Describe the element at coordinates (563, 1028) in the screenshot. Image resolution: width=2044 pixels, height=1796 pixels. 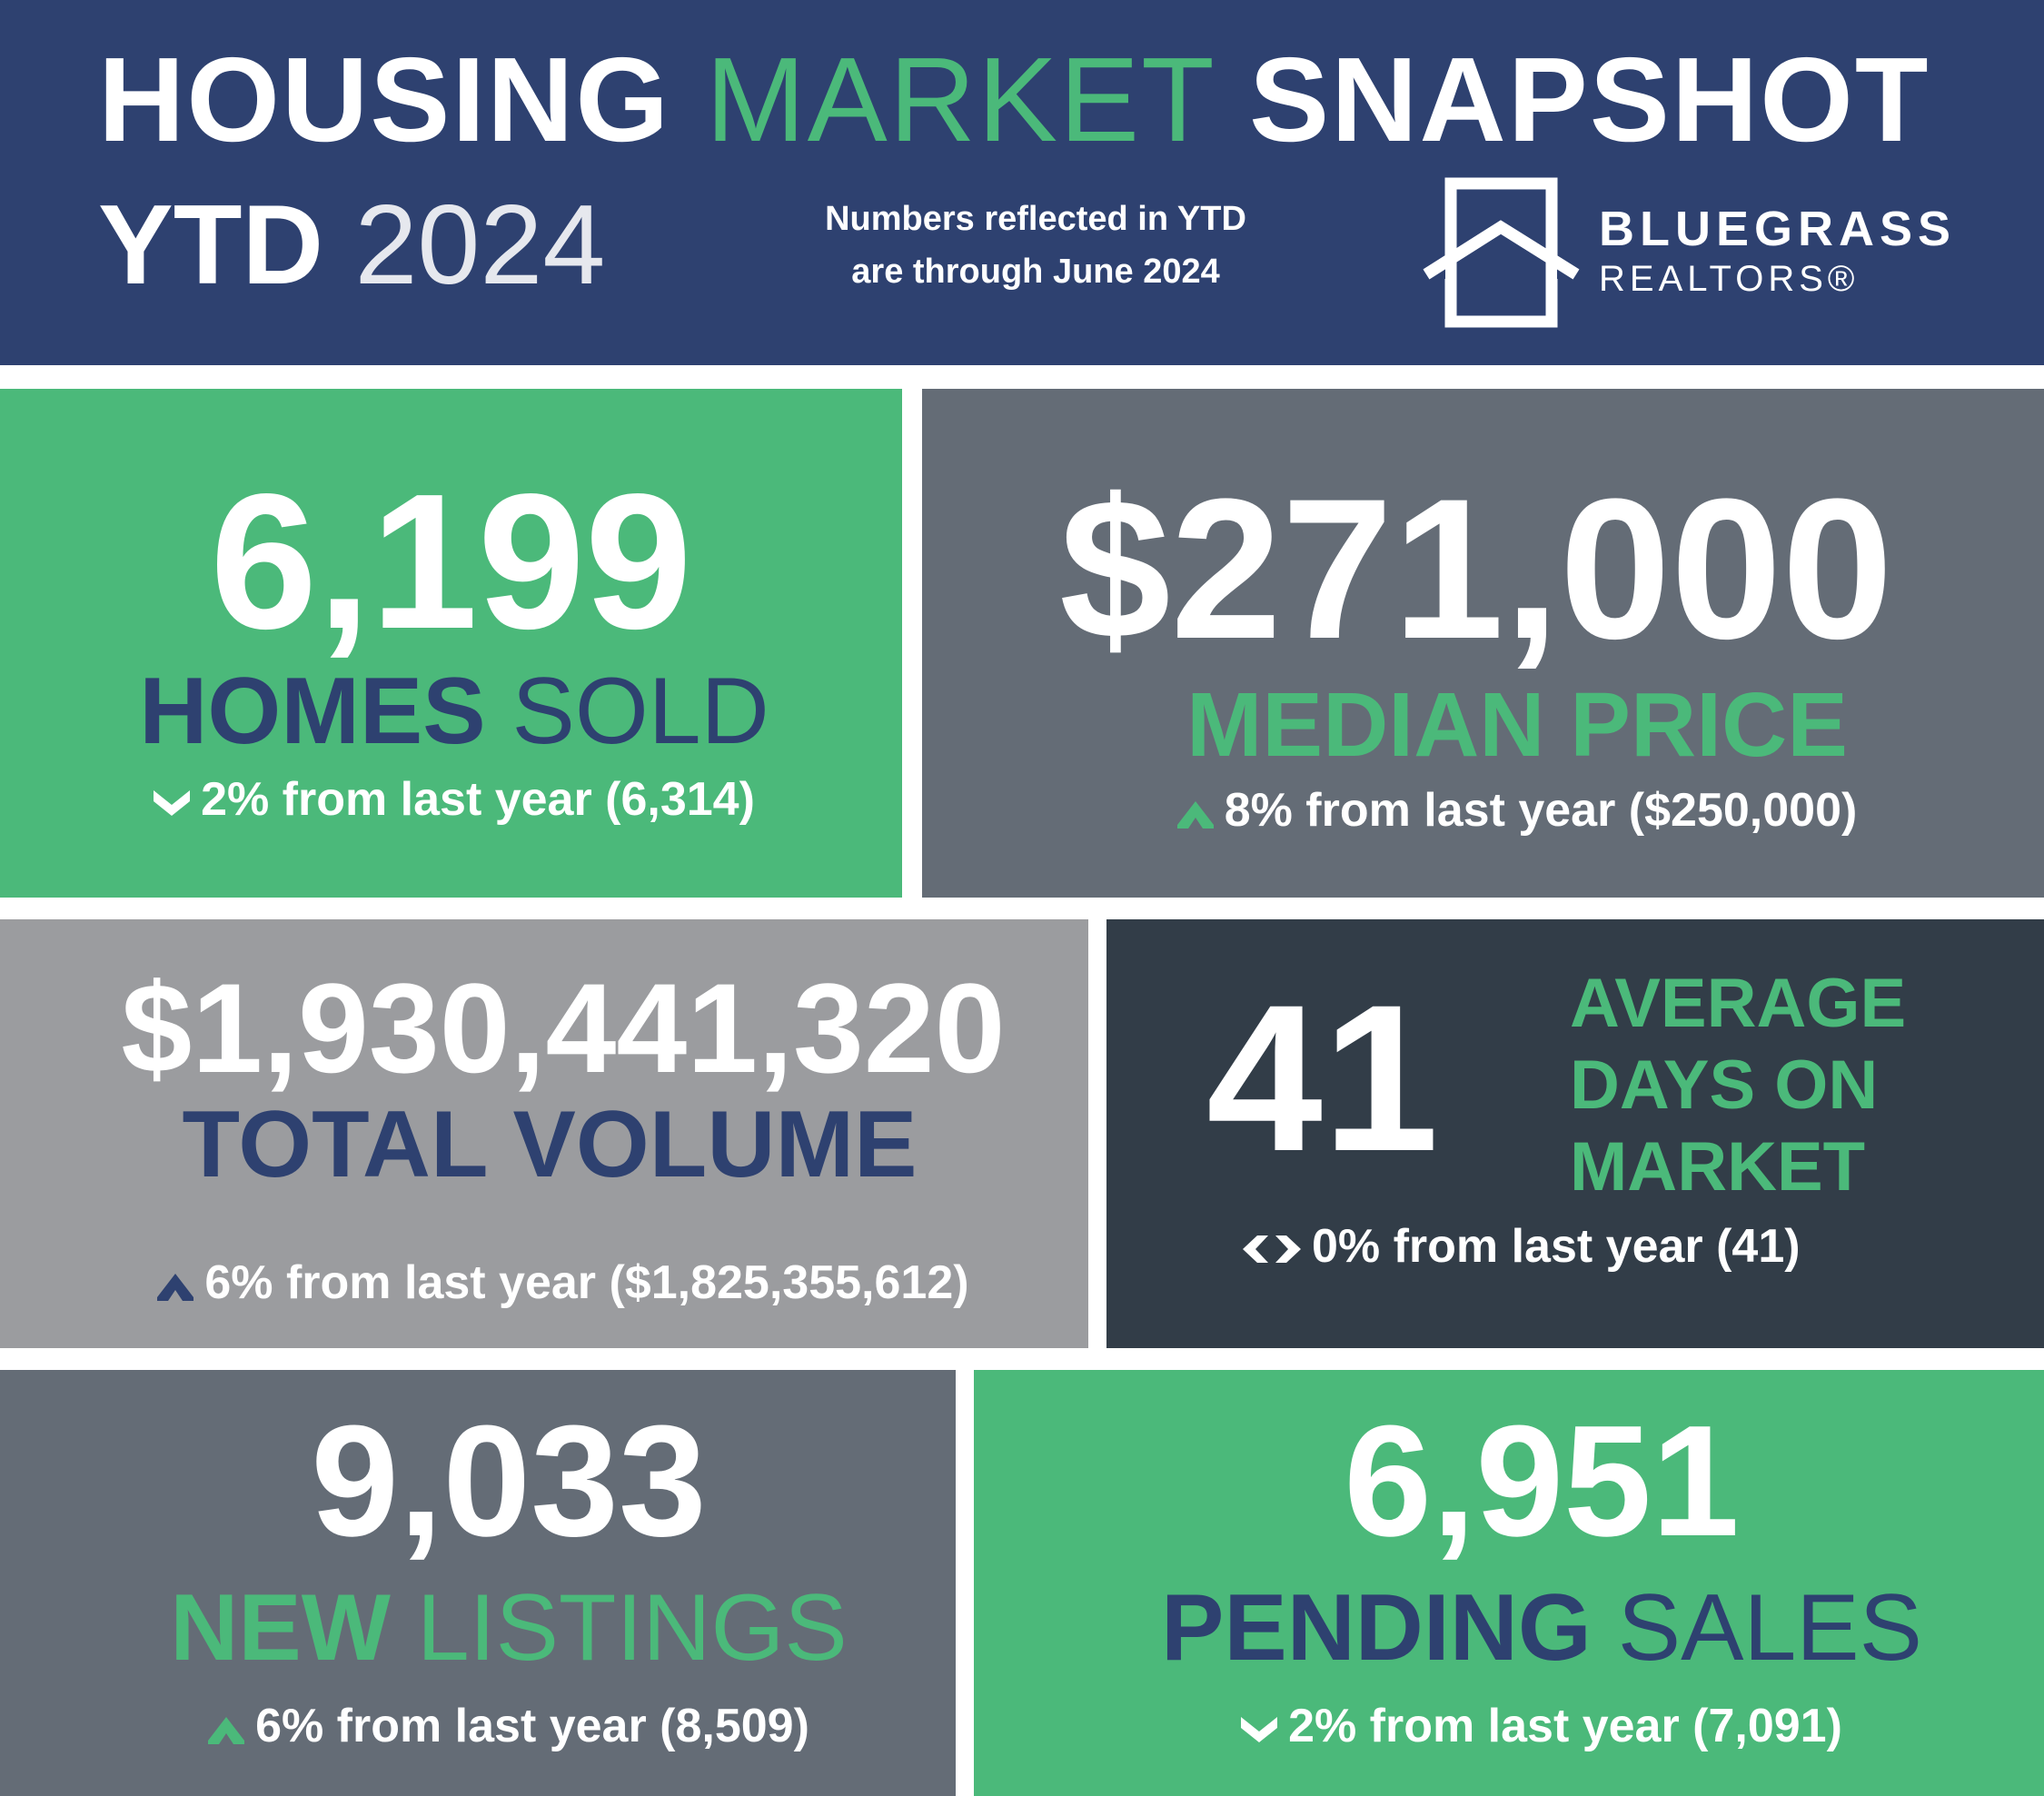
I see `total-volume-value: $1,930,441,320` at that location.